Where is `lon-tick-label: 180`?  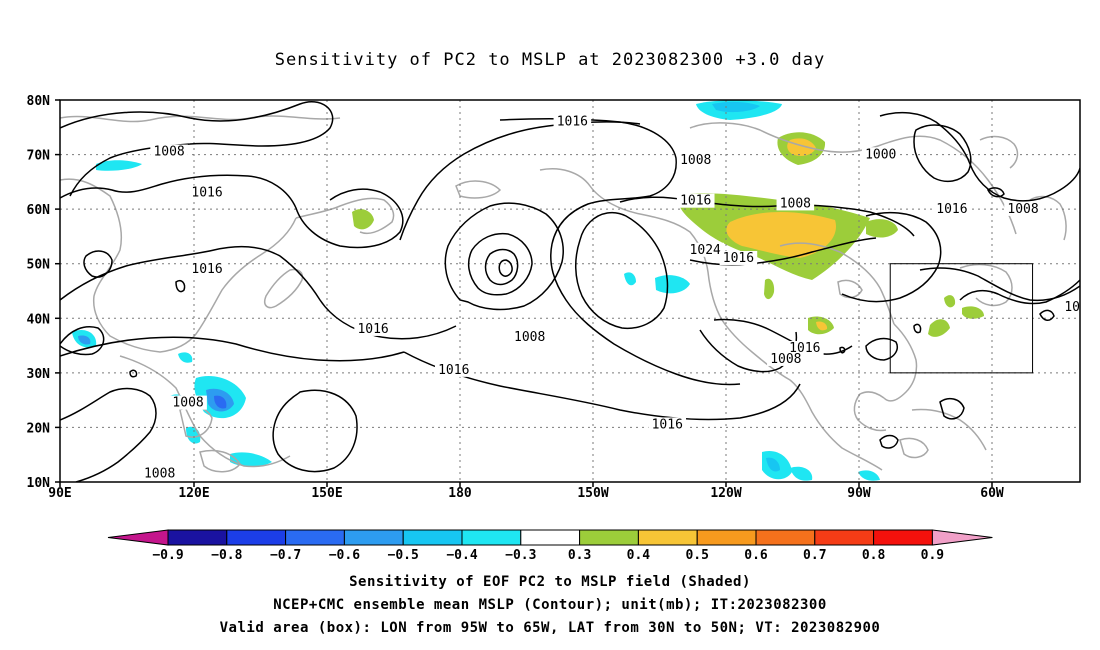 lon-tick-label: 180 is located at coordinates (460, 493).